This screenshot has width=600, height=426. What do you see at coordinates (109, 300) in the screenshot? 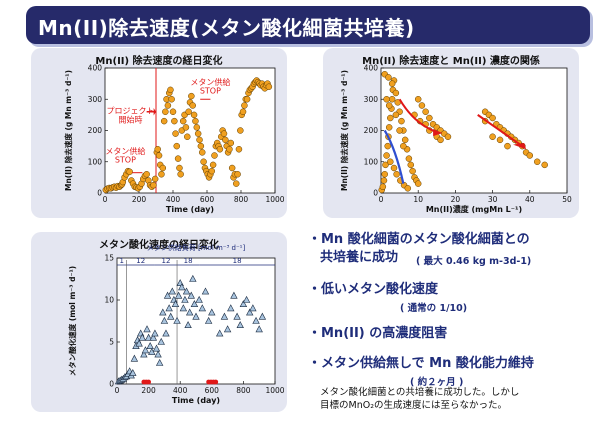
I see `y-tick-label: 10` at bounding box center [109, 300].